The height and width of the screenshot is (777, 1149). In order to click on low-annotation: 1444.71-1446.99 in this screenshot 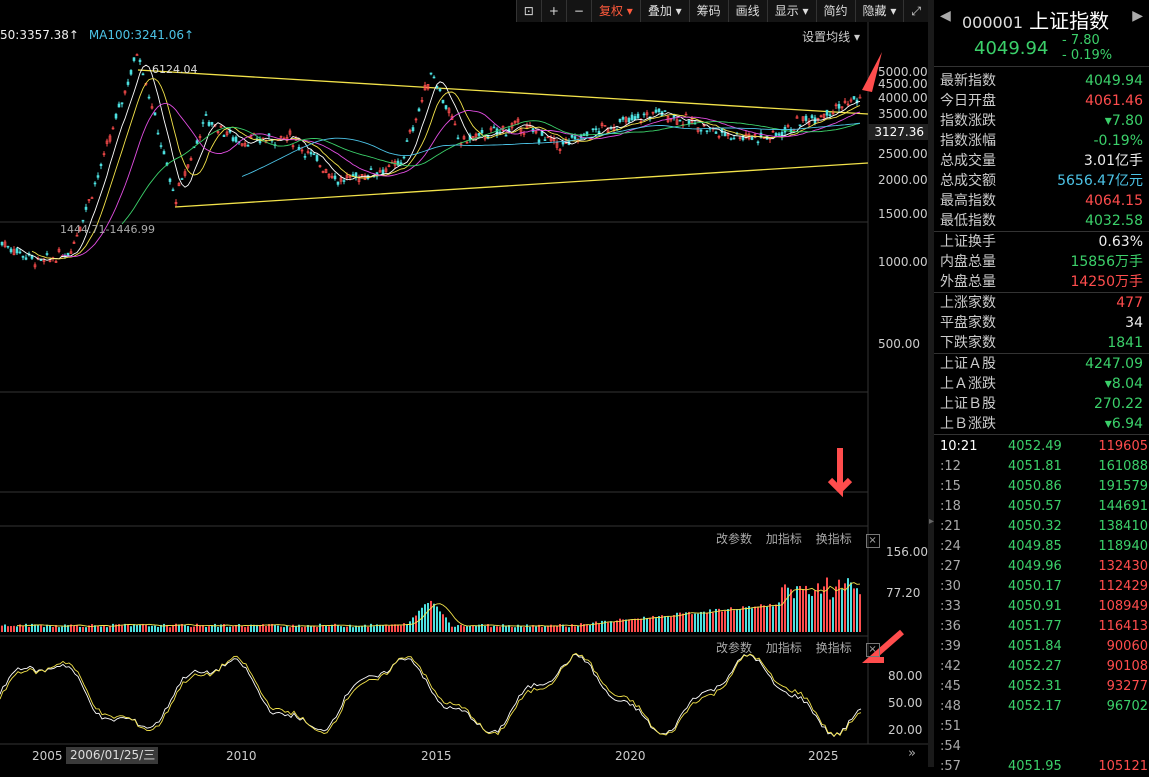, I will do `click(107, 229)`.